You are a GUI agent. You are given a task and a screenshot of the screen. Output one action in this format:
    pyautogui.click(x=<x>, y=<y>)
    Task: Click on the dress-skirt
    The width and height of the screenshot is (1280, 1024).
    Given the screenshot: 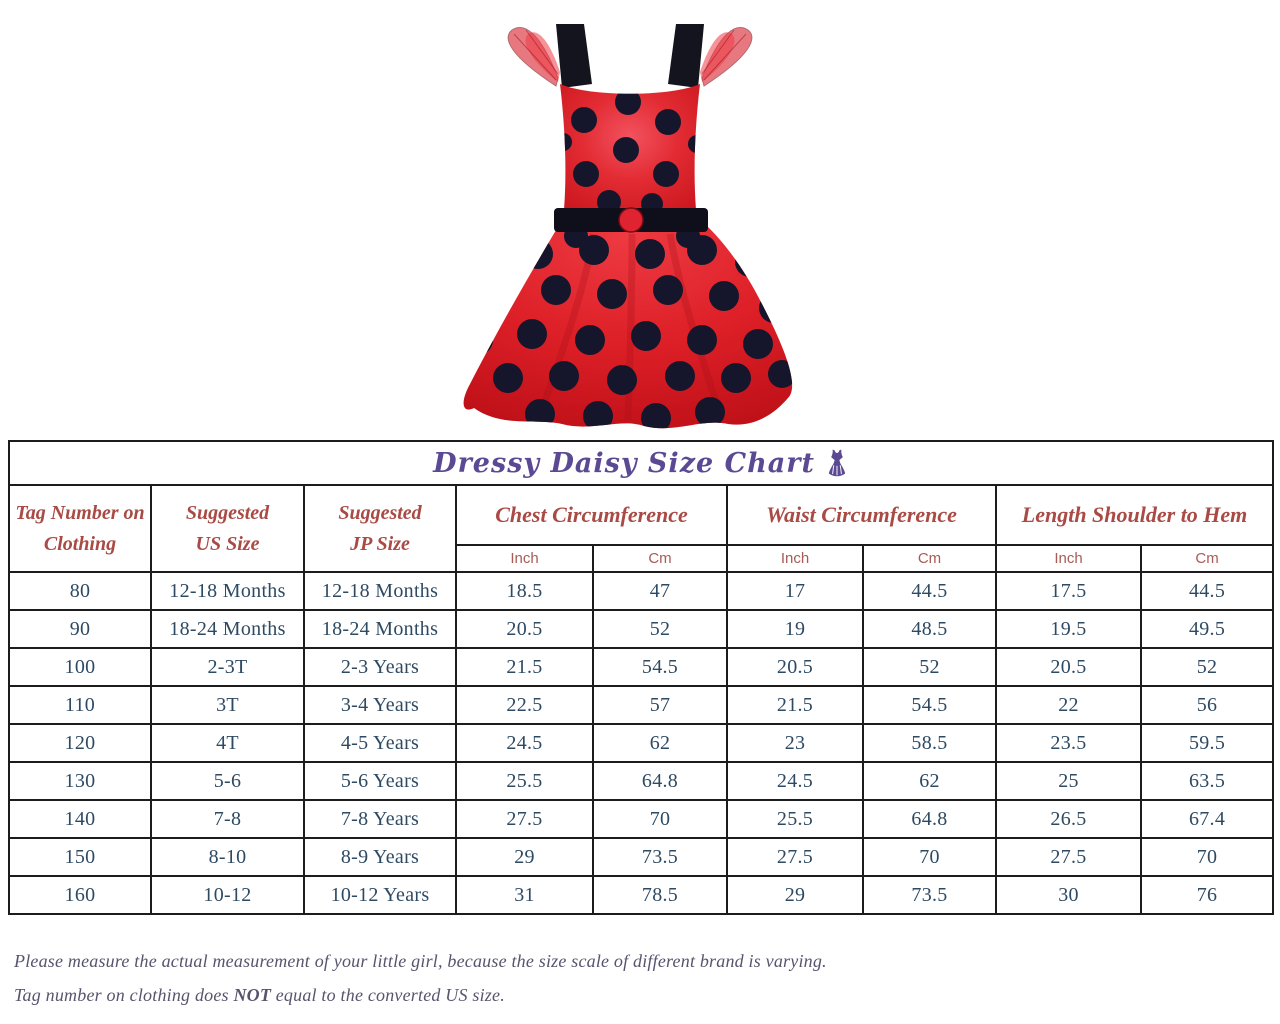 What is the action you would take?
    pyautogui.click(x=628, y=324)
    